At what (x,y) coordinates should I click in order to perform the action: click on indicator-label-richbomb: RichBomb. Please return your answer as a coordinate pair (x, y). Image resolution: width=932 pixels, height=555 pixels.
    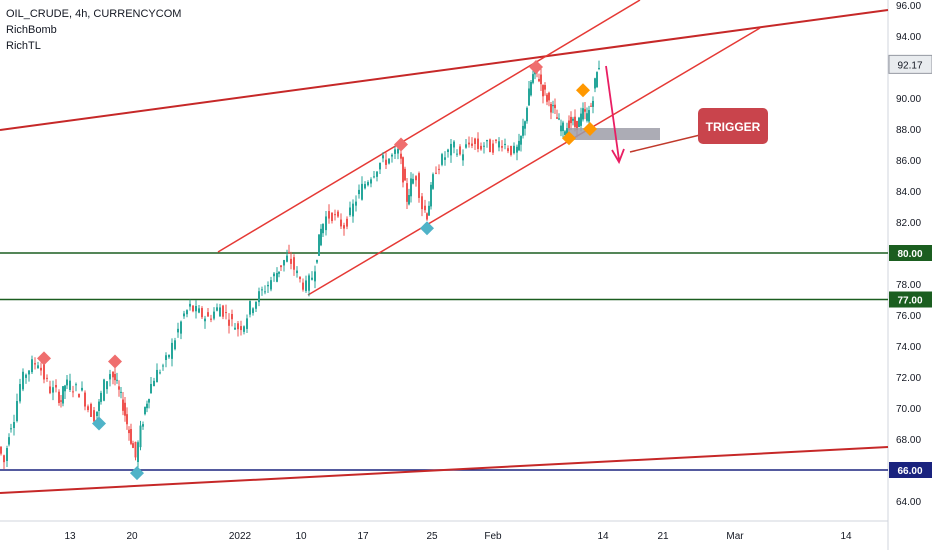
    Looking at the image, I should click on (31, 30).